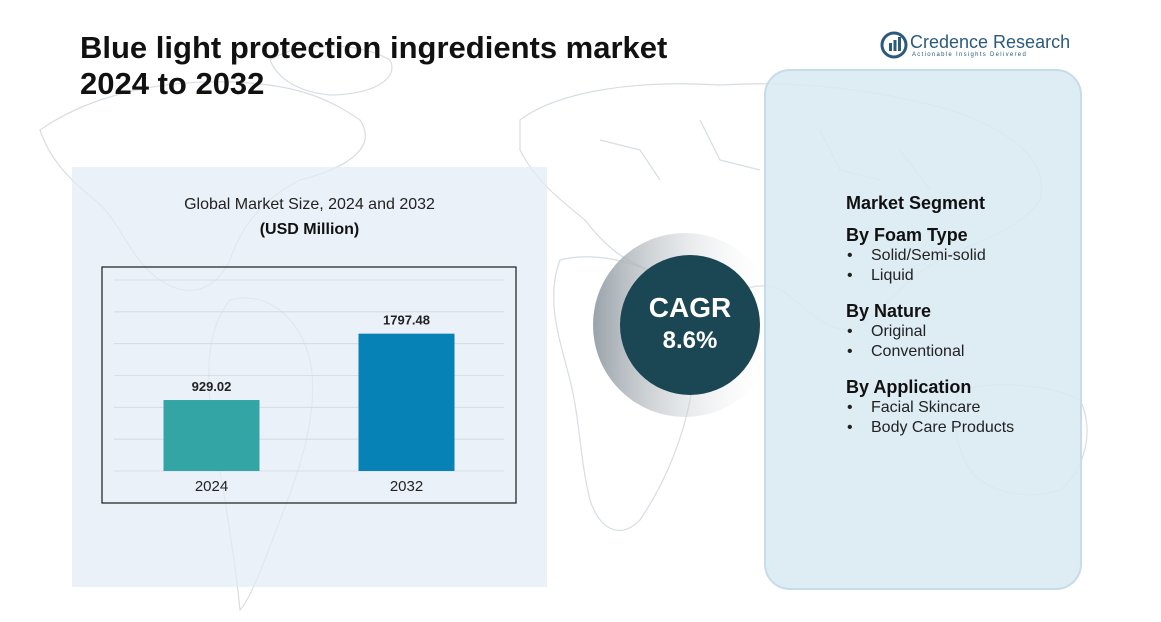  Describe the element at coordinates (961, 352) in the screenshot. I see `segment-item: Conventional` at that location.